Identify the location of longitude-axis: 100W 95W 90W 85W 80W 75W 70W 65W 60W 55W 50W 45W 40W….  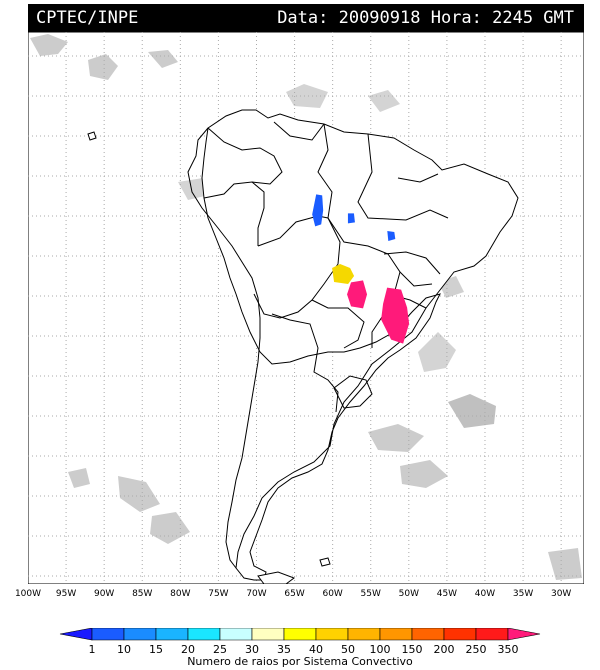
(293, 594).